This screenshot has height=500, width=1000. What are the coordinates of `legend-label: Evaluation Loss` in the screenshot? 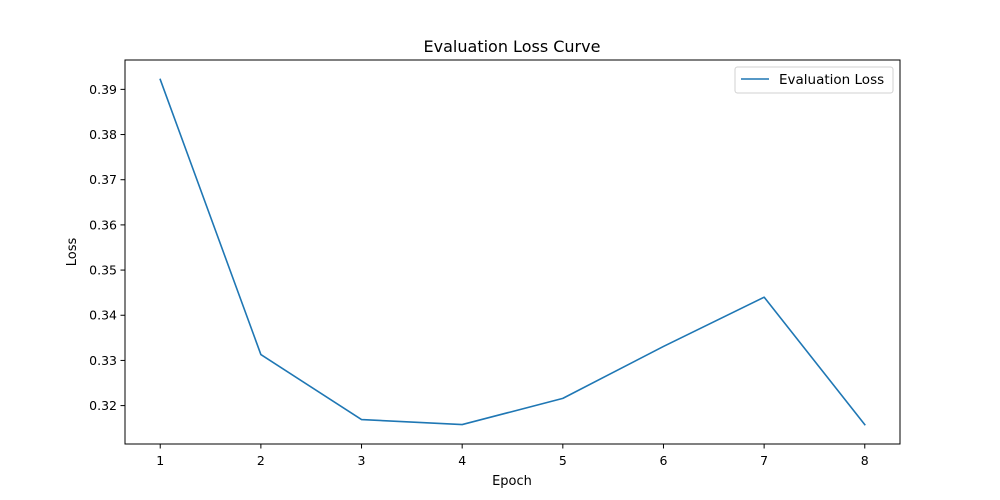 It's located at (831, 80).